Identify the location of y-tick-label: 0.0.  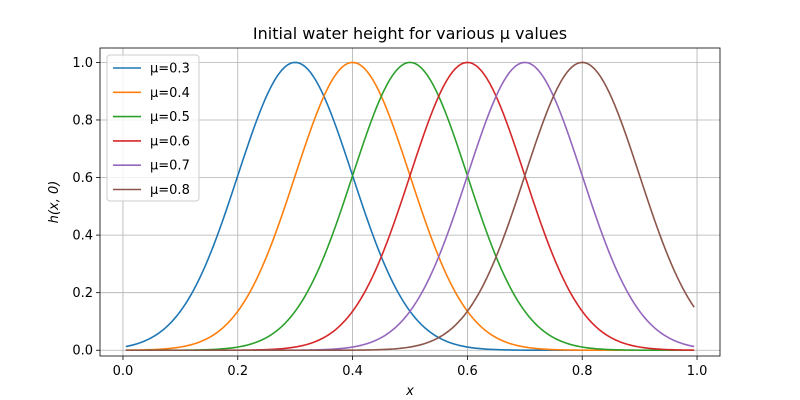
(82, 351).